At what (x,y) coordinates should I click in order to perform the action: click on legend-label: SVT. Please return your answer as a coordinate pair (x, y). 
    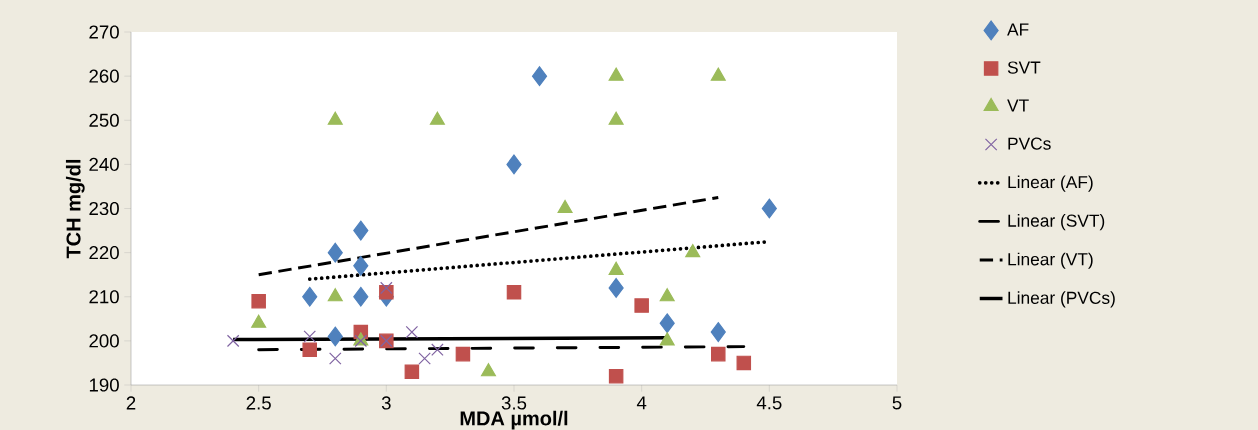
    Looking at the image, I should click on (1024, 67).